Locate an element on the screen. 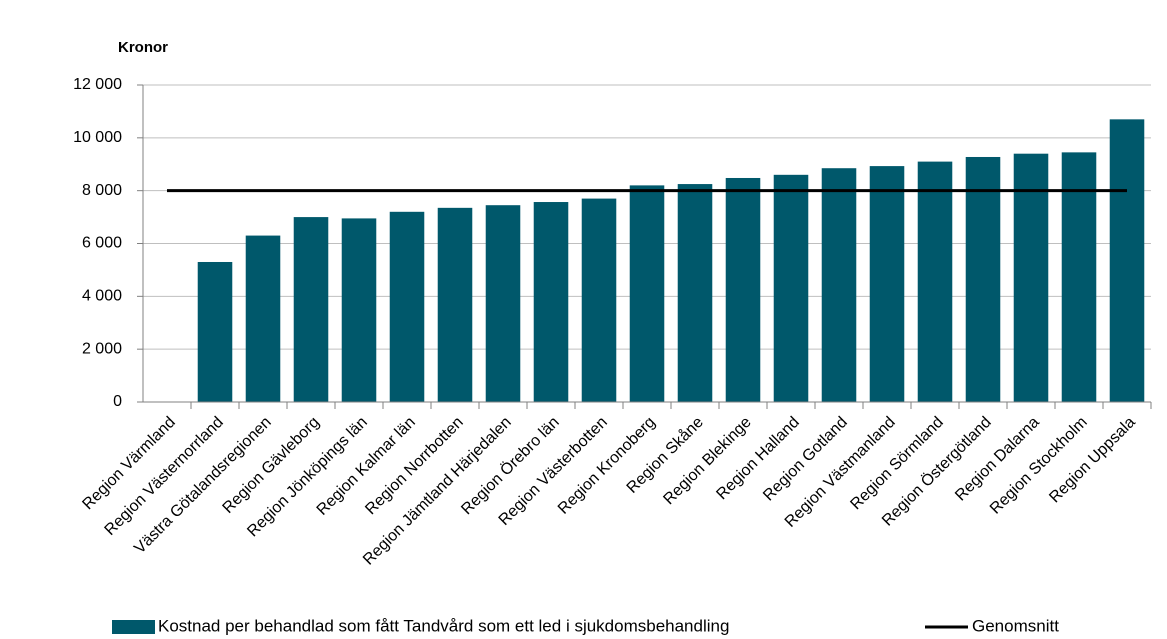 This screenshot has height=639, width=1167. y-tick-label: 8 000 is located at coordinates (102, 190).